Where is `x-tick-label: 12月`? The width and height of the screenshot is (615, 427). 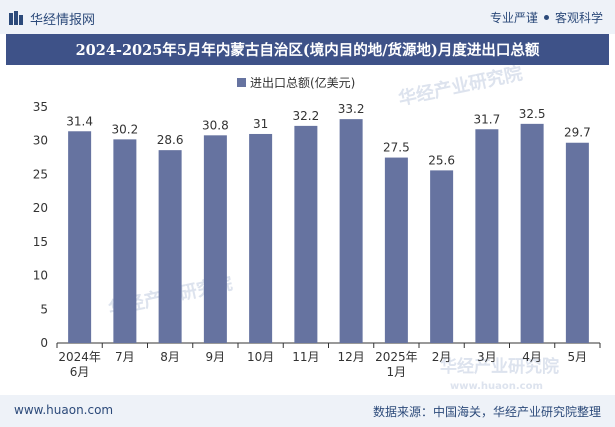
x-tick-label: 12月 is located at coordinates (350, 357).